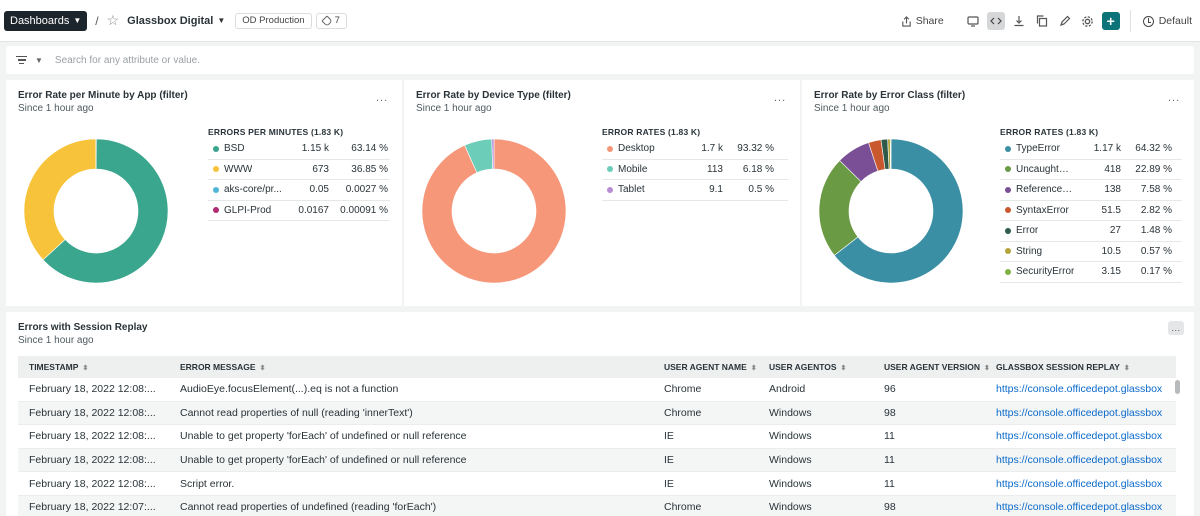 The image size is (1200, 516). I want to click on donut-slice-securityerror, so click(890, 154).